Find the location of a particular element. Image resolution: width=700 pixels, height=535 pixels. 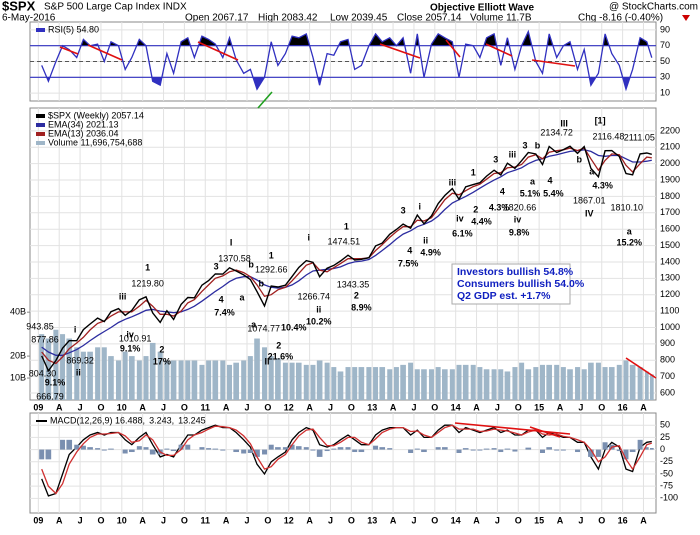

watermark: @ StockCharts.com is located at coordinates (653, 7).